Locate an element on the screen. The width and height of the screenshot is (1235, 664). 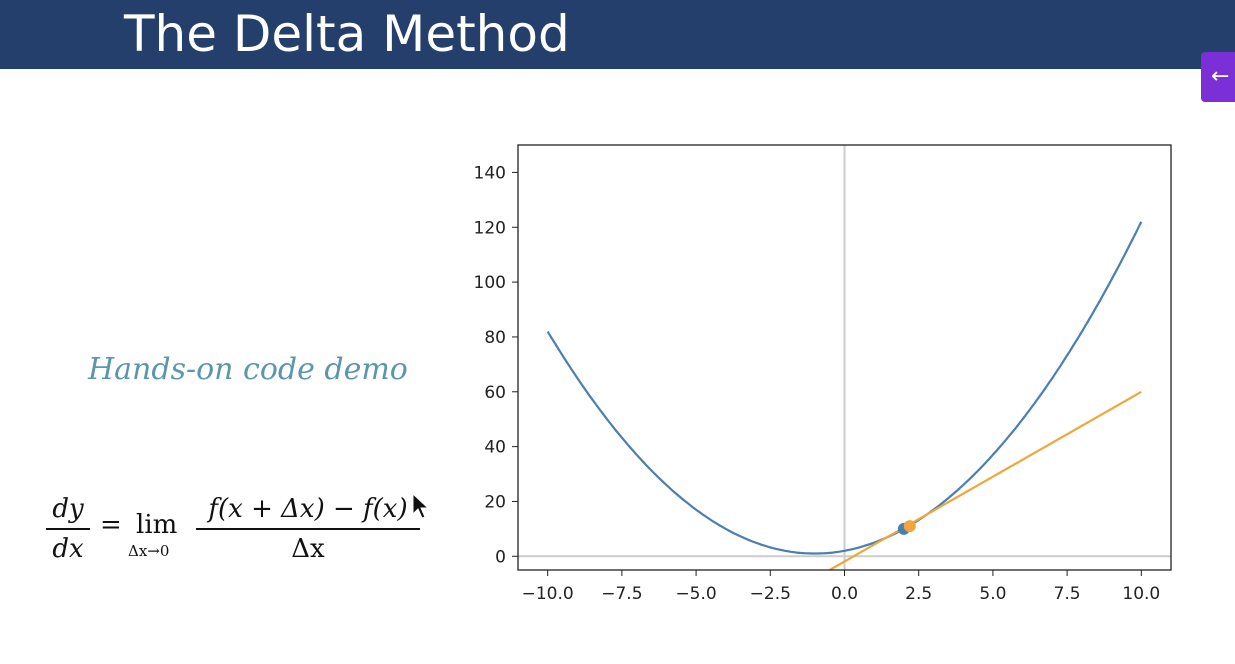
mouse-cursor-icon is located at coordinates (421, 506).